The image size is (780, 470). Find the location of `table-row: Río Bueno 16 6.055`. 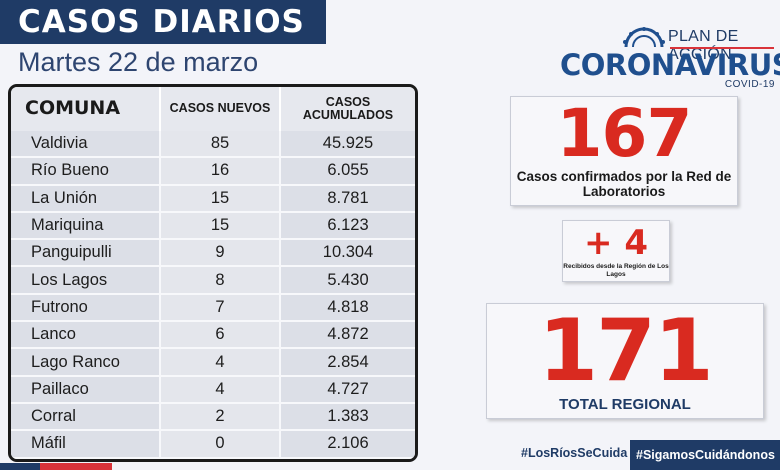

table-row: Río Bueno 16 6.055 is located at coordinates (213, 172).